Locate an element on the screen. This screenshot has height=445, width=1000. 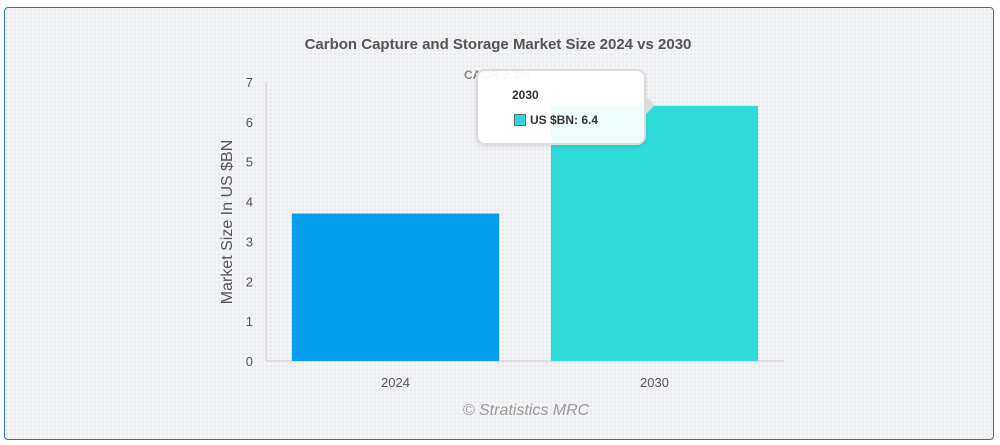
x-axis-ticks: 2024 2030 is located at coordinates (525, 382).